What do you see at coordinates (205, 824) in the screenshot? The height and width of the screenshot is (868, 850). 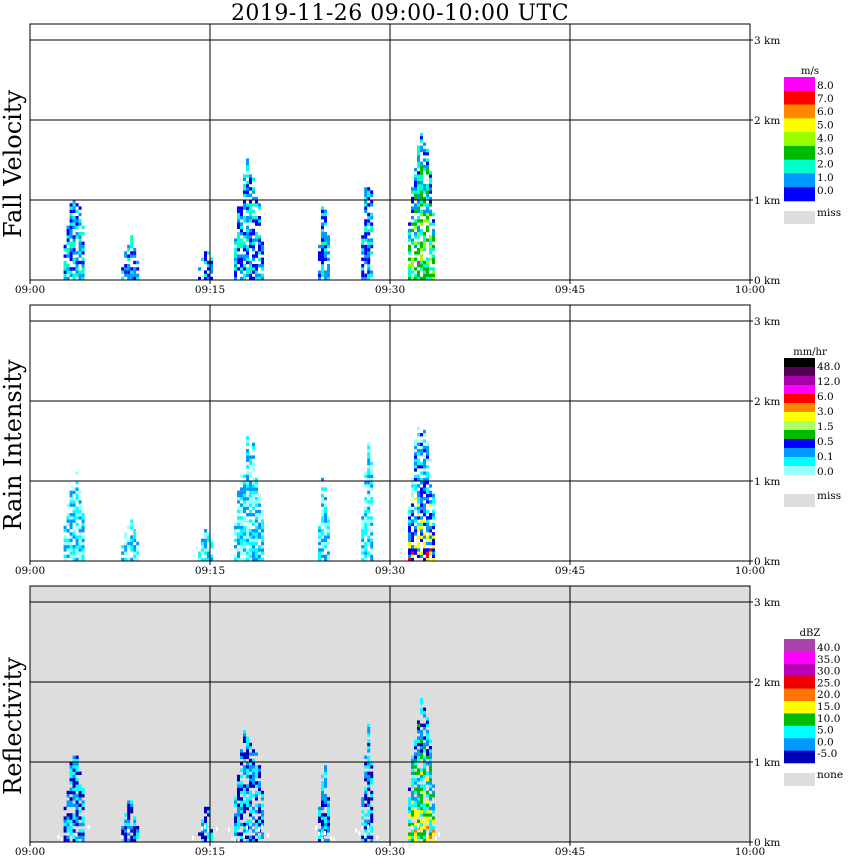 I see `echo-cell` at bounding box center [205, 824].